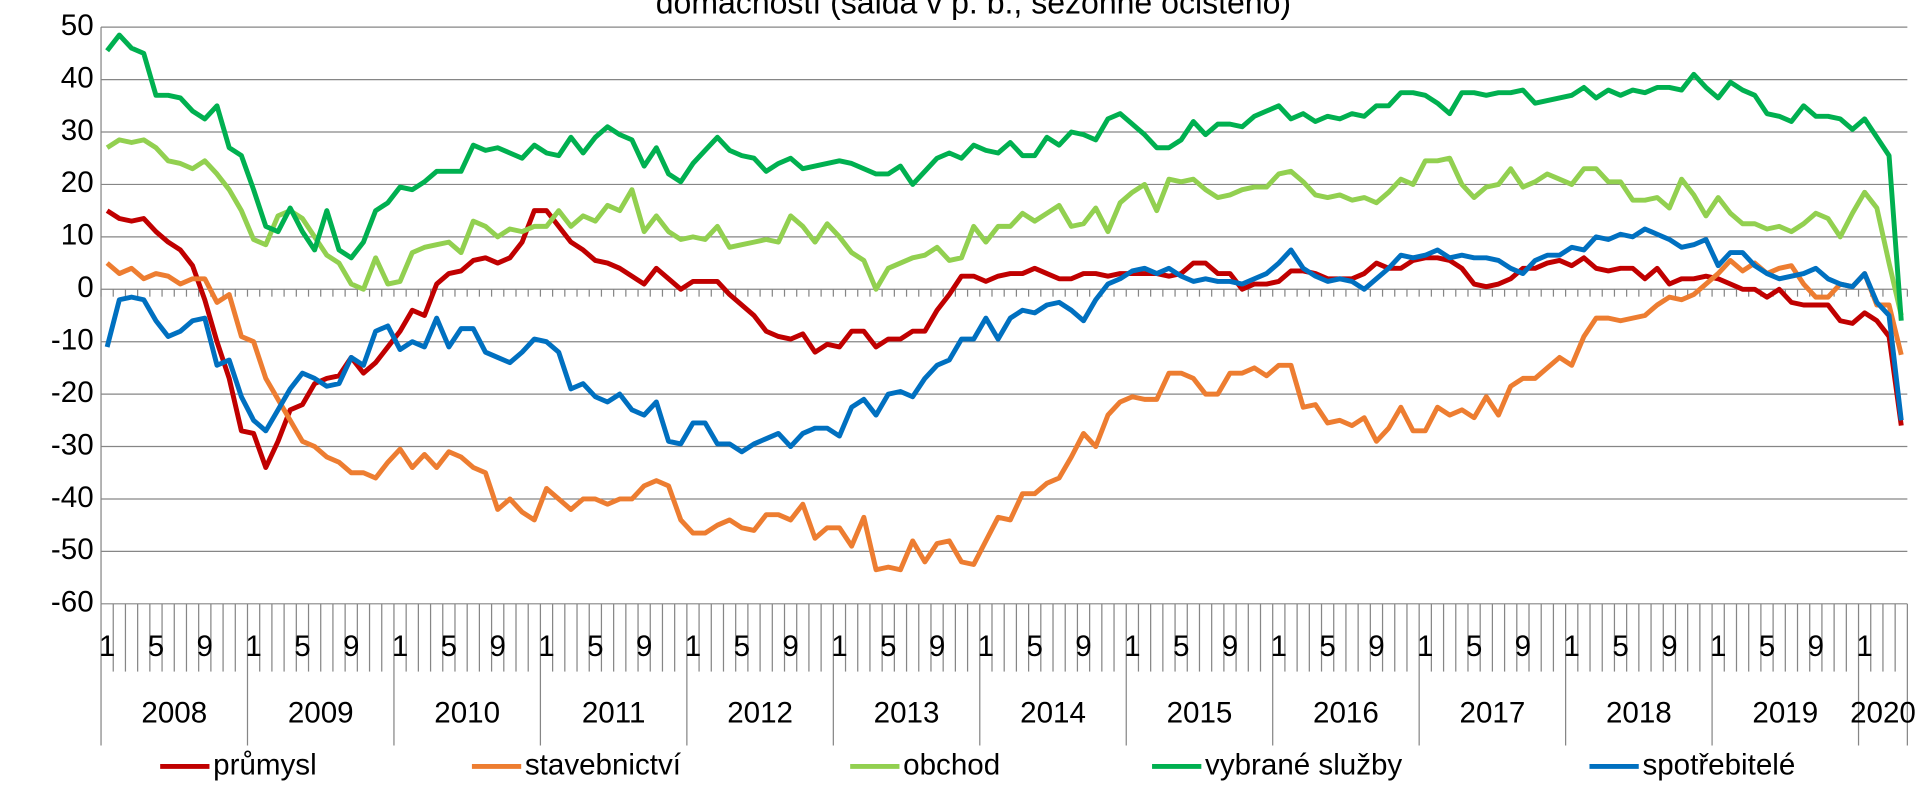 This screenshot has width=1932, height=785. I want to click on y-tick-label: 10, so click(77, 235).